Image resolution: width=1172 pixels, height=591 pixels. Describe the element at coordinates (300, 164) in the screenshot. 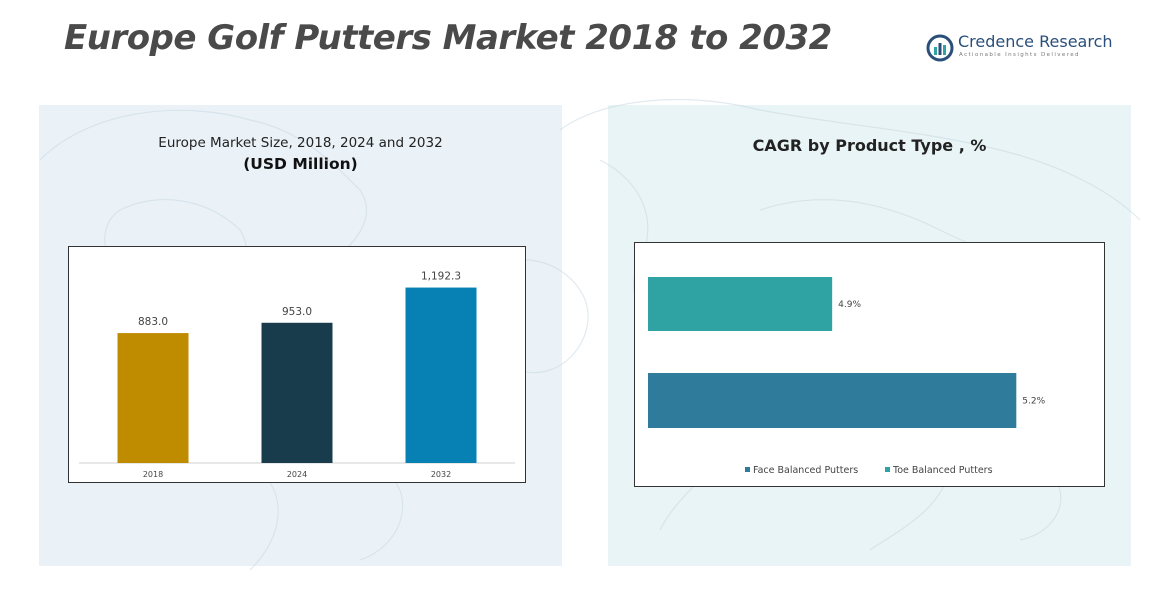

I see `market-size-unit: (USD Million)` at that location.